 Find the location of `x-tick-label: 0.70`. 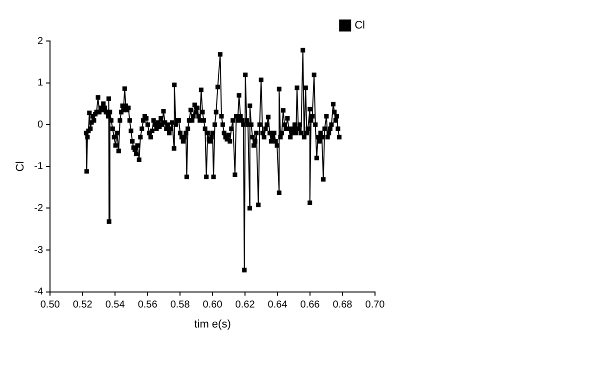

x-tick-label: 0.70 is located at coordinates (375, 305).